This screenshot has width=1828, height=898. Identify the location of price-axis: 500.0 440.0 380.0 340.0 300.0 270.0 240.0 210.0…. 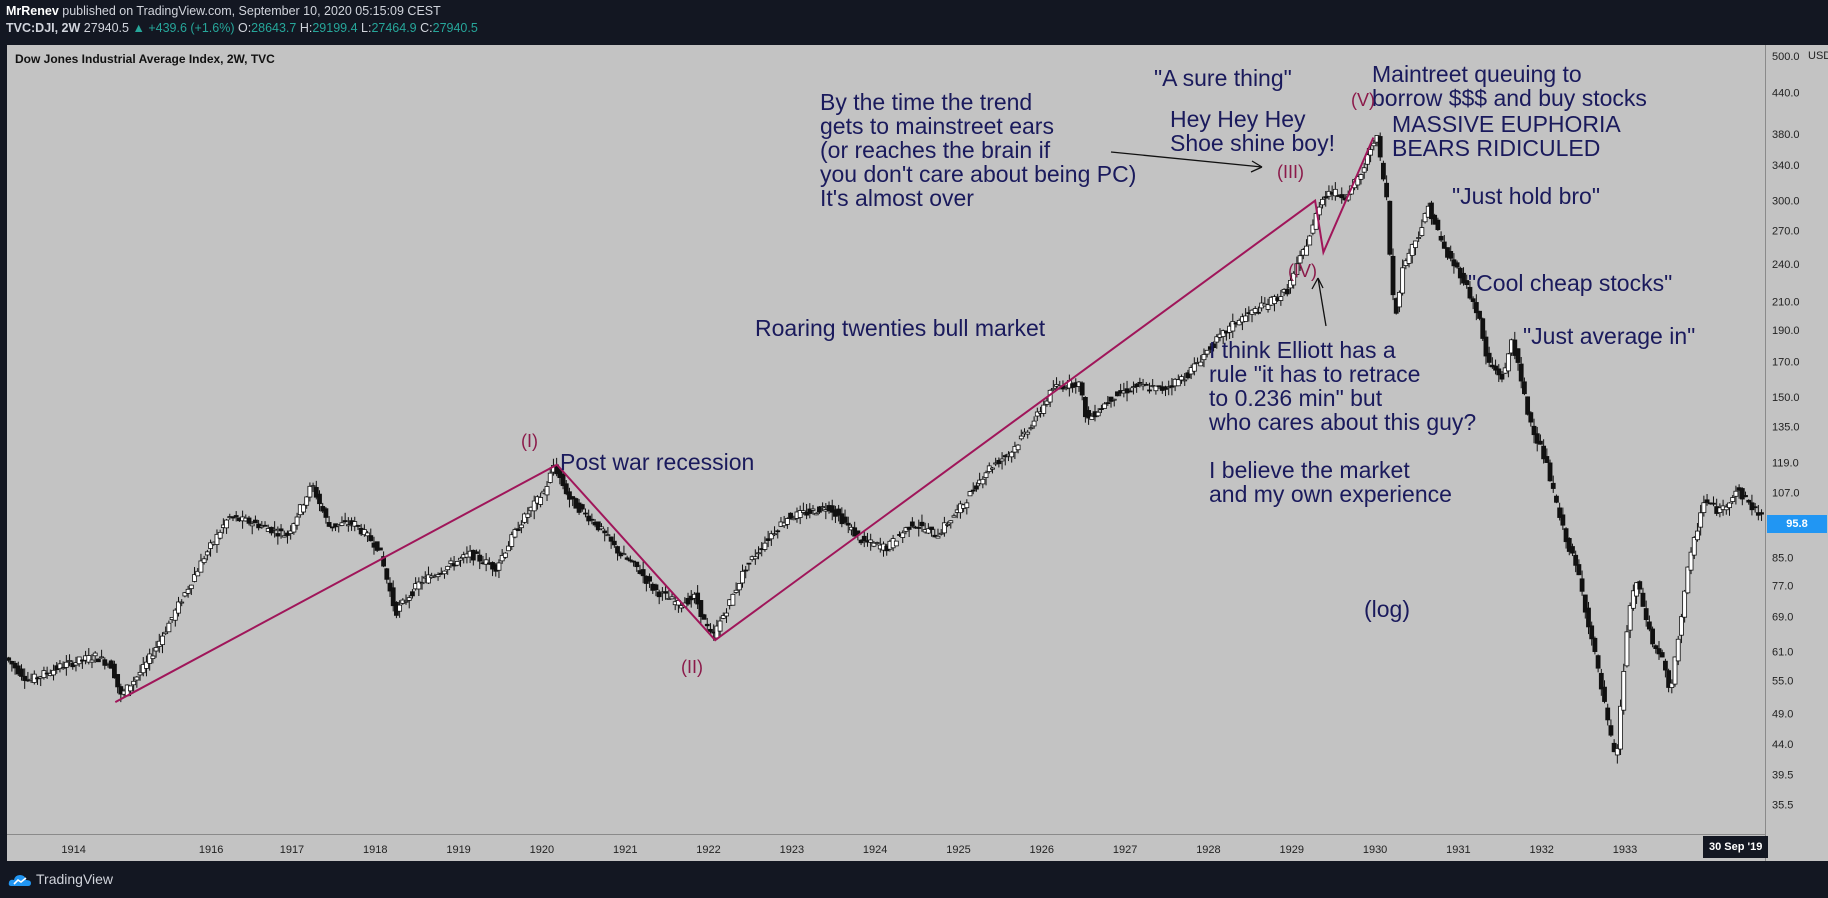
(1796, 453).